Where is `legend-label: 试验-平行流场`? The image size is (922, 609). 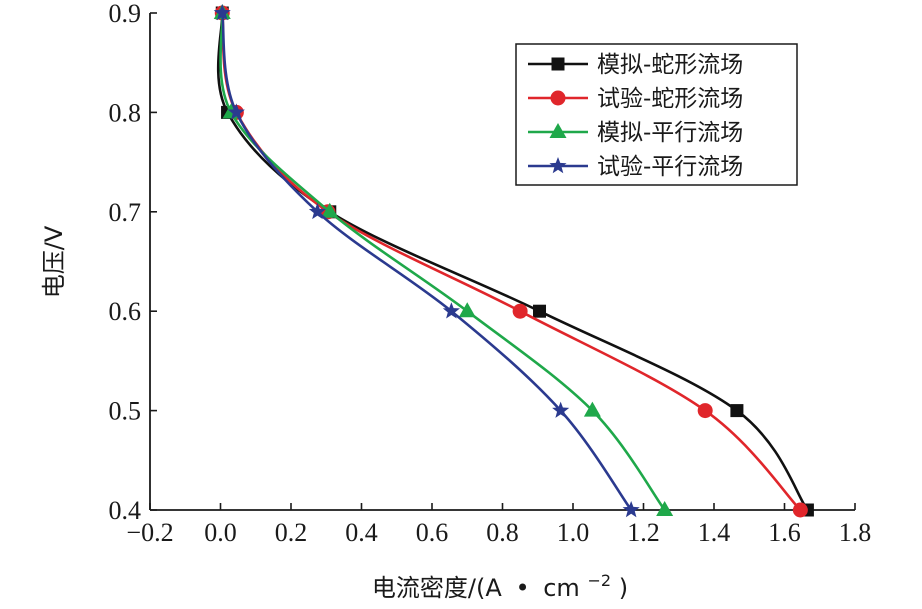 legend-label: 试验-平行流场 is located at coordinates (670, 167).